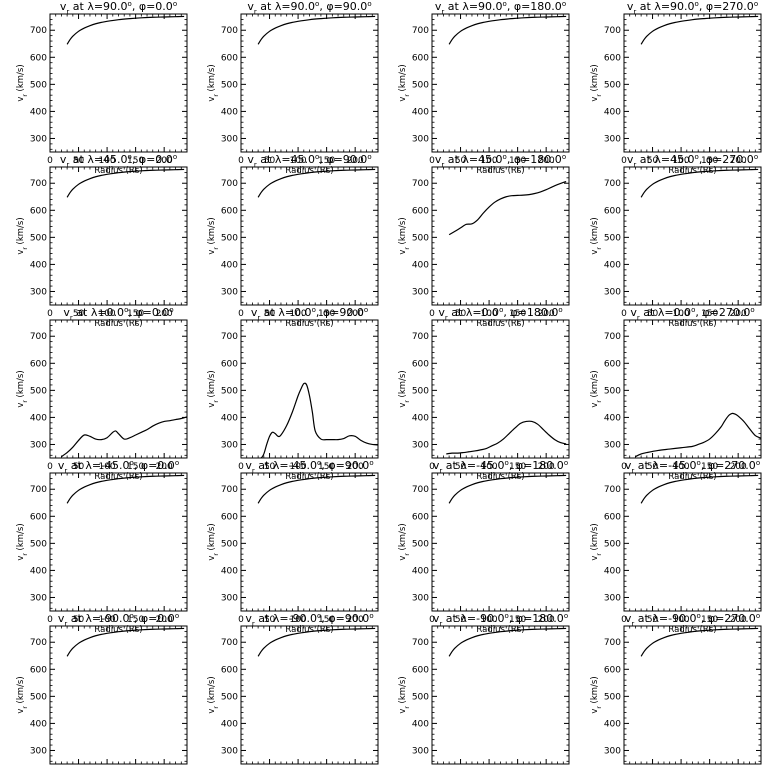  What do you see at coordinates (500, 314) in the screenshot?
I see `plot-title: vr at λ=0.0o, φ=180.0o` at bounding box center [500, 314].